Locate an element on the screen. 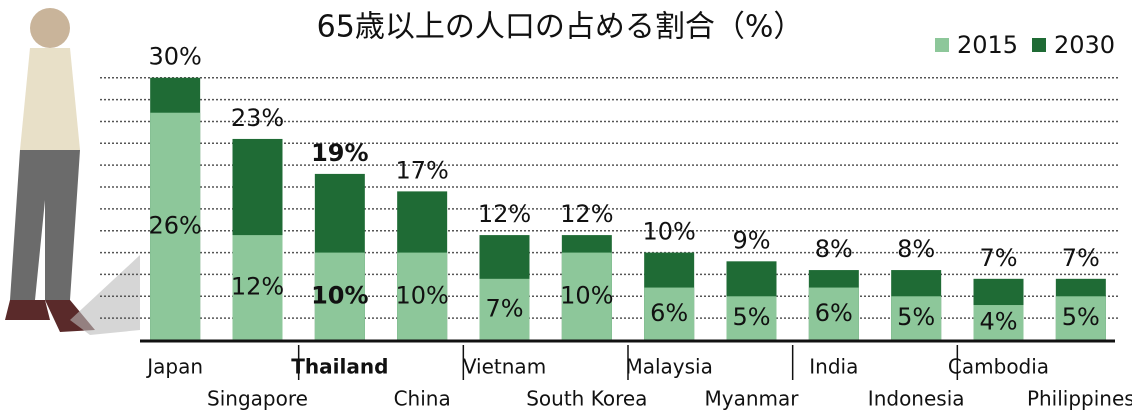 The width and height of the screenshot is (1132, 415). x-tick-label: China is located at coordinates (422, 399).